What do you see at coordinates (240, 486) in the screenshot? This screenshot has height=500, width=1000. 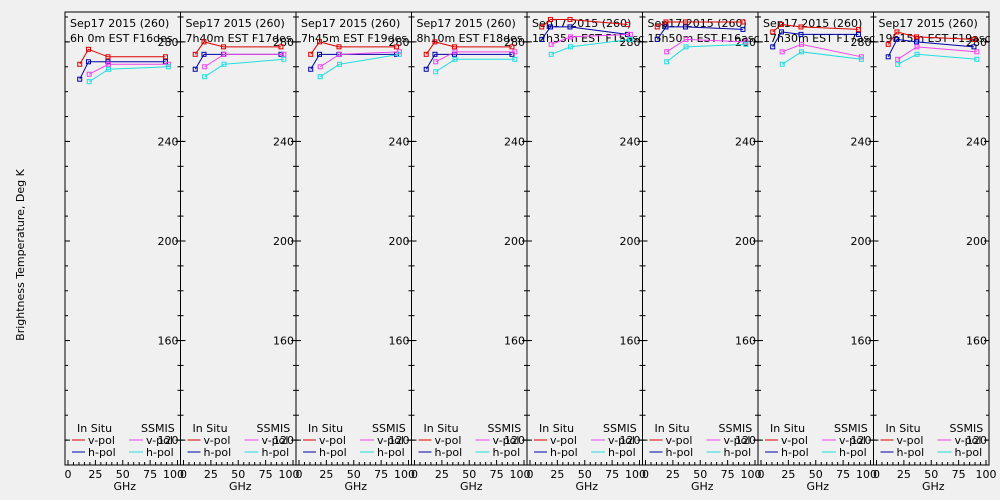 I see `x-axis-label: GHz` at bounding box center [240, 486].